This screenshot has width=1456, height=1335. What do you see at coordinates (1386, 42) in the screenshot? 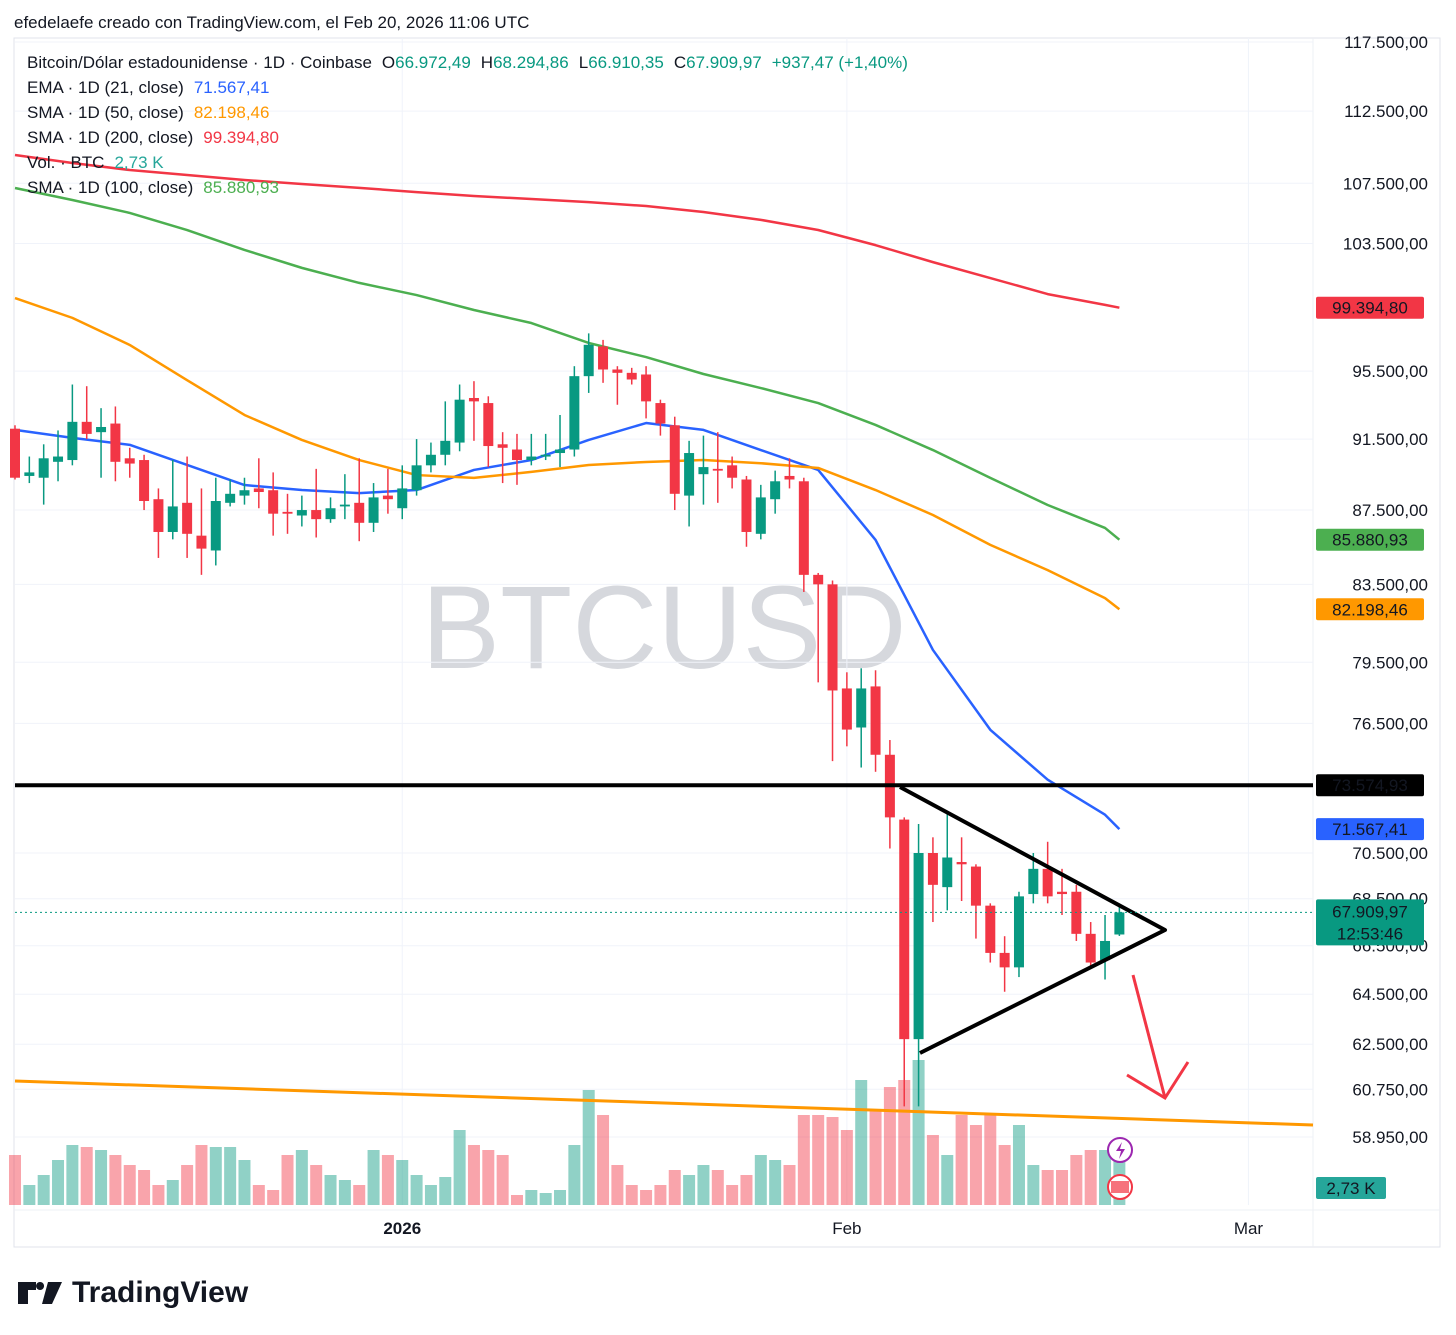
I see `y-tick-label: 117.500,00` at bounding box center [1386, 42].